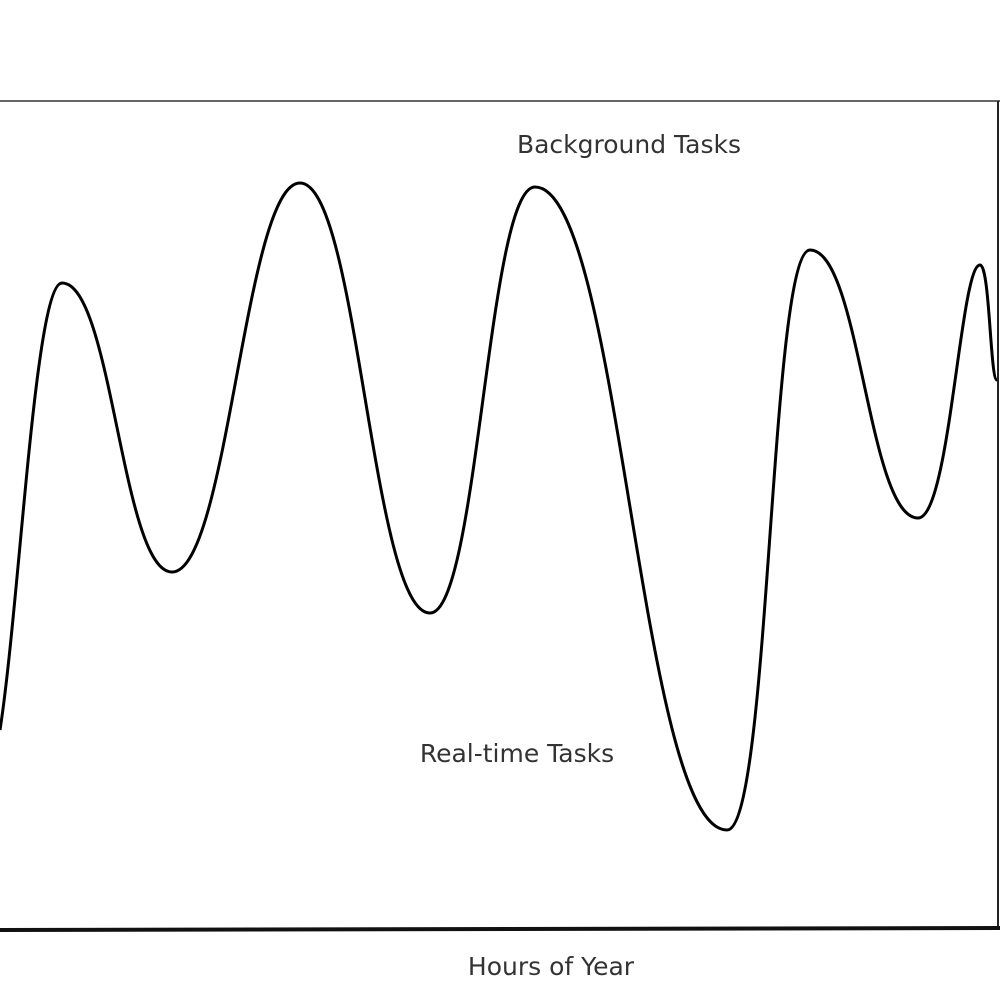 This screenshot has width=1000, height=1000. Describe the element at coordinates (517, 753) in the screenshot. I see `lower-label: Real-time Tasks` at that location.